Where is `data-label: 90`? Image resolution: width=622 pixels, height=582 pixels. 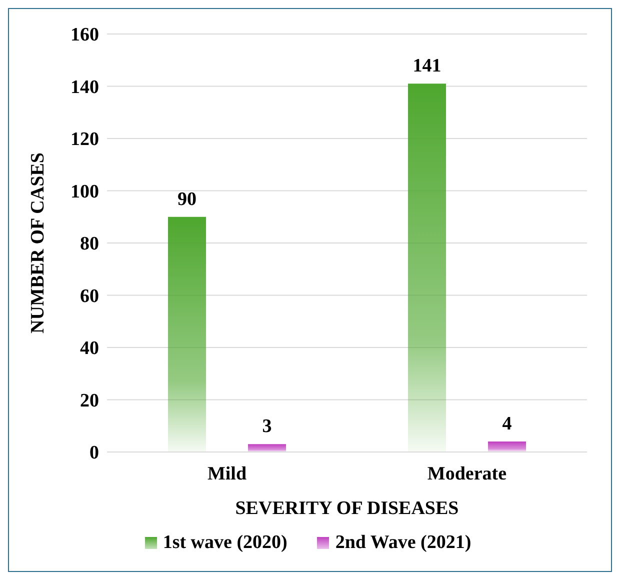
data-label: 90 is located at coordinates (187, 199).